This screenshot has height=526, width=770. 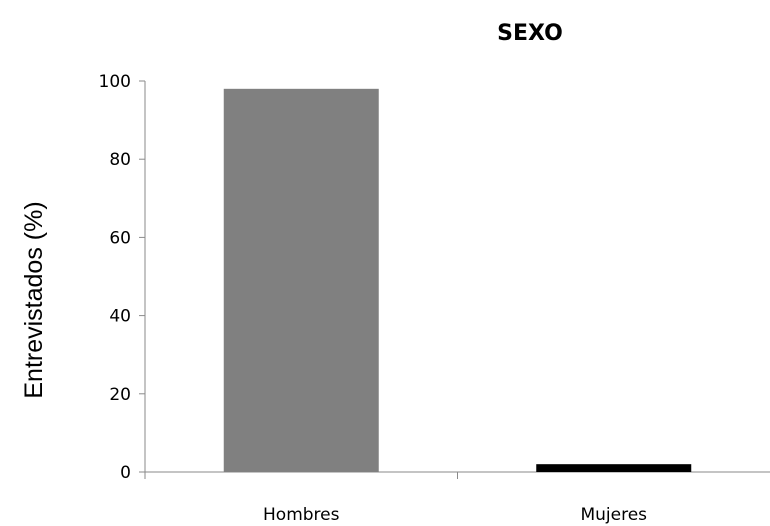 I want to click on x-ticks: Hombres Mujeres, so click(x=395, y=498).